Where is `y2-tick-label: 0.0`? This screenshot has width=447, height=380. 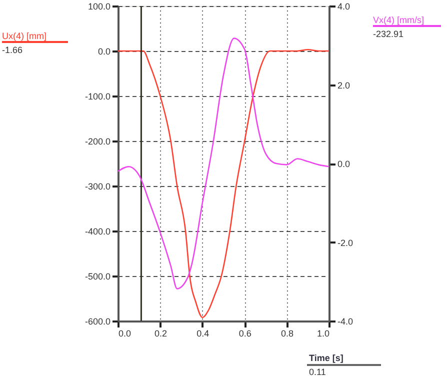
y2-tick-label: 0.0 is located at coordinates (344, 164).